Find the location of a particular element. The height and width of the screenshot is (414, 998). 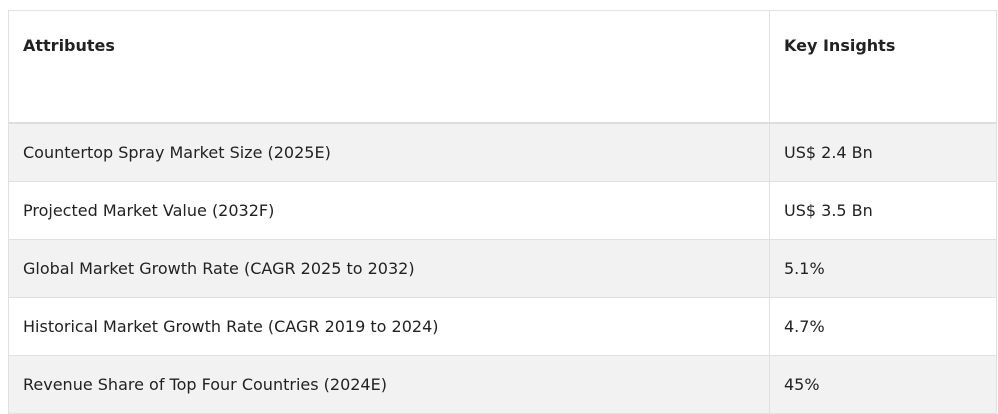

header-cell: Key Insights is located at coordinates (883, 67).